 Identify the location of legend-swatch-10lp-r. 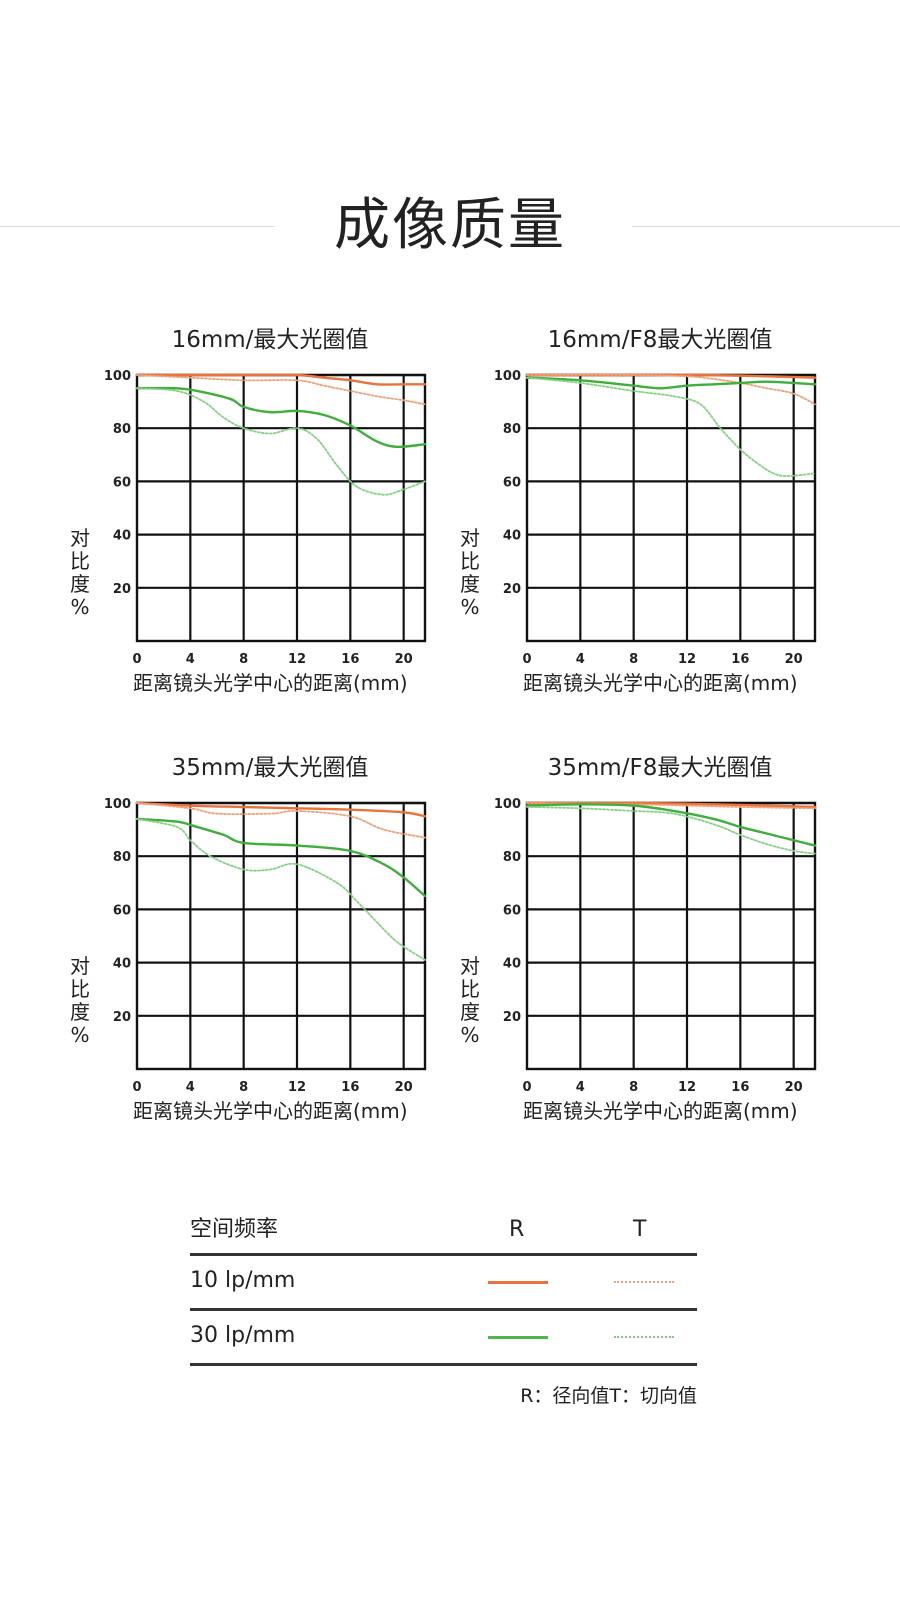
(518, 1282).